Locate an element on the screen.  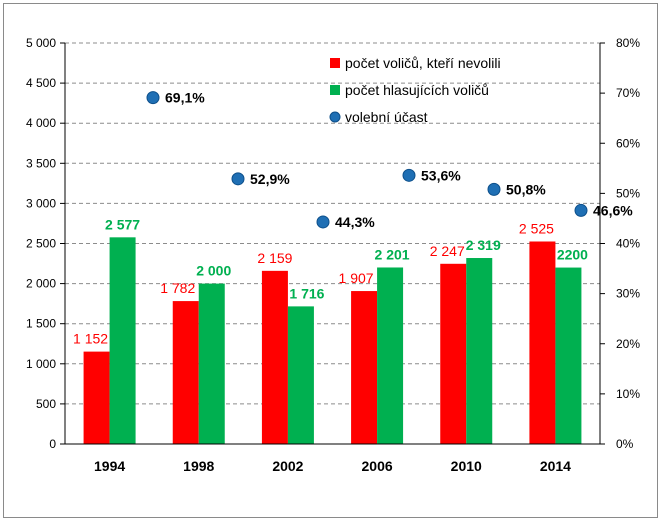
turnout-label: 52,9% is located at coordinates (270, 179).